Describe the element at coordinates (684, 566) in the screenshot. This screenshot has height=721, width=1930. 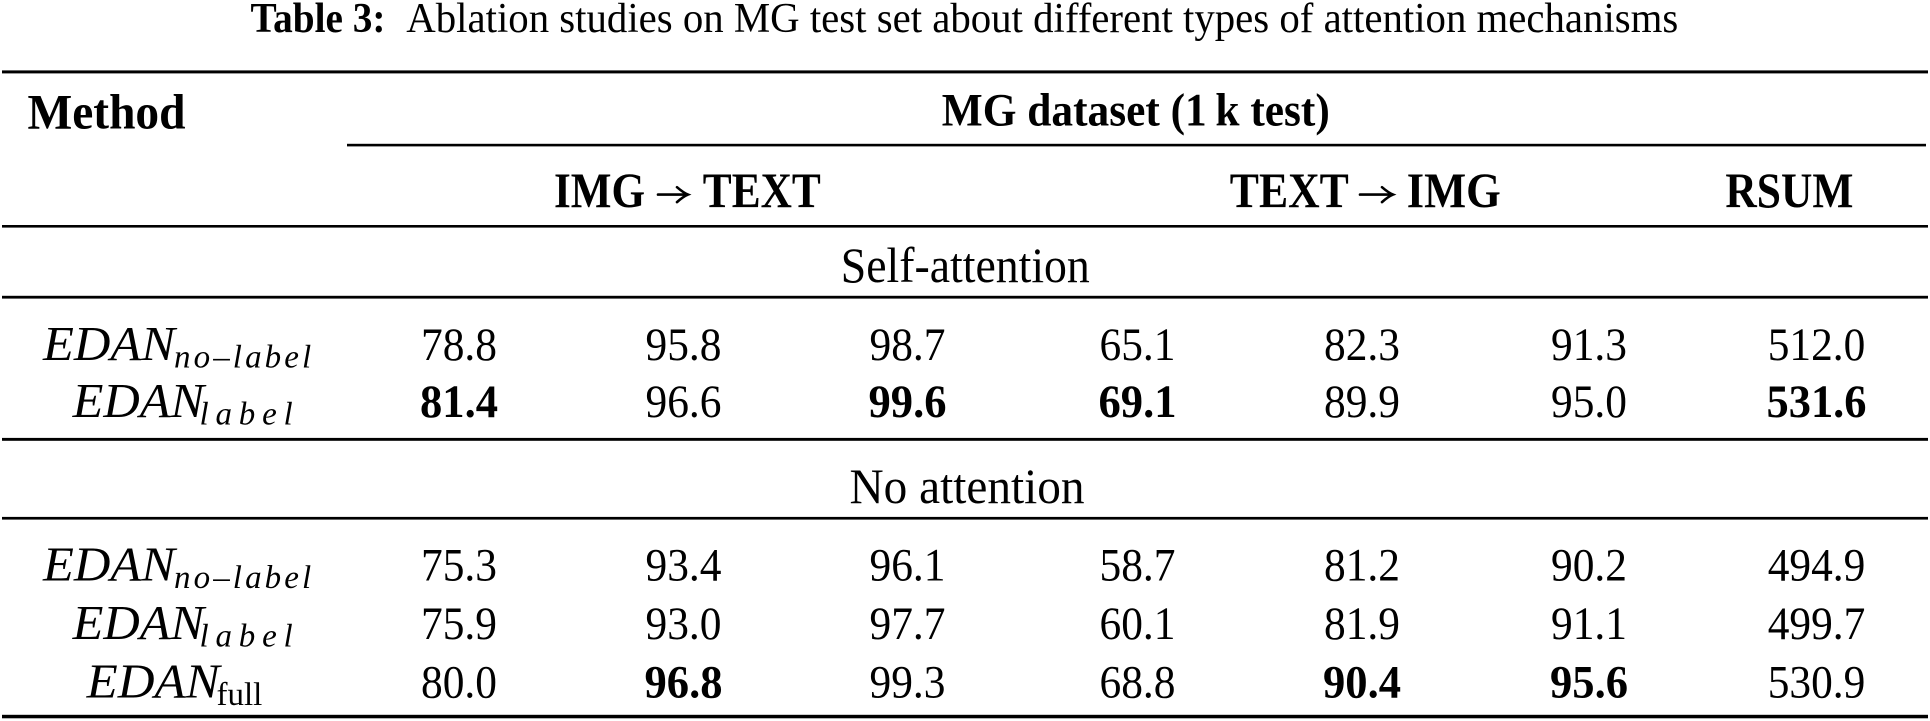
I see `svg-text: 93.4` at that location.